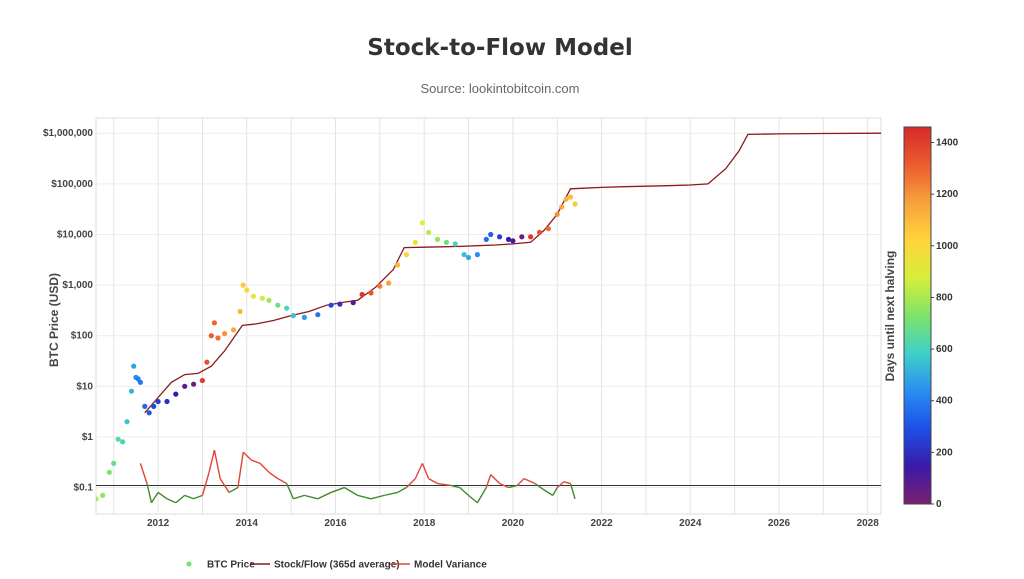 The width and height of the screenshot is (1024, 579). Describe the element at coordinates (779, 523) in the screenshot. I see `x-tick-label: 2026` at that location.